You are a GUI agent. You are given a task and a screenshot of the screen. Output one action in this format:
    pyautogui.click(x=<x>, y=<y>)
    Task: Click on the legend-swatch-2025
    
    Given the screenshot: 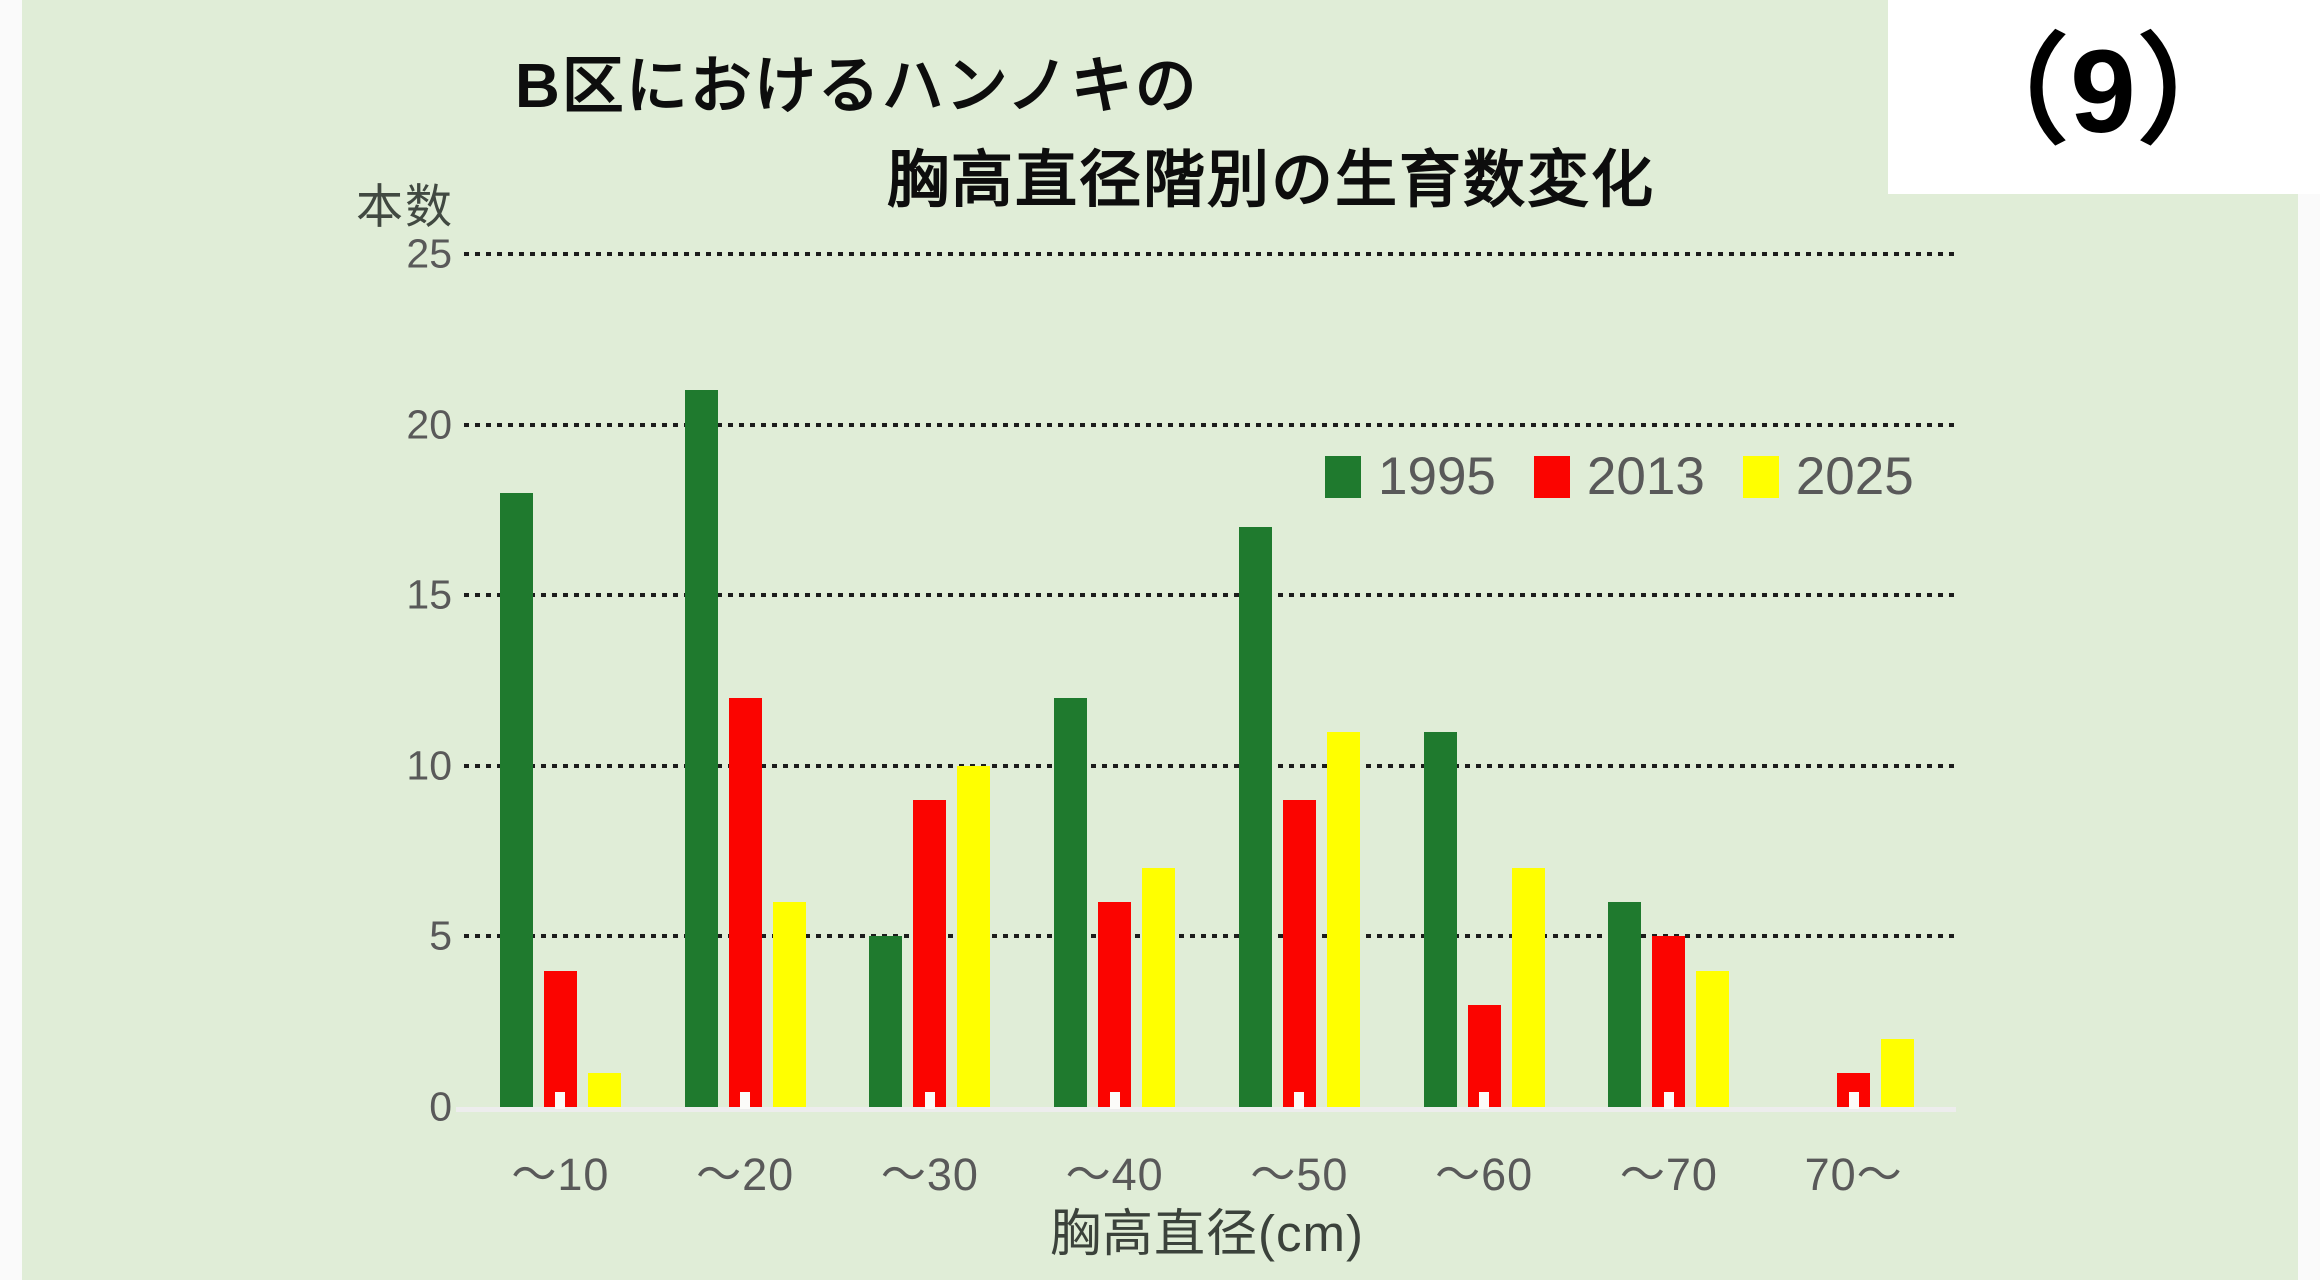 What is the action you would take?
    pyautogui.click(x=1760, y=476)
    